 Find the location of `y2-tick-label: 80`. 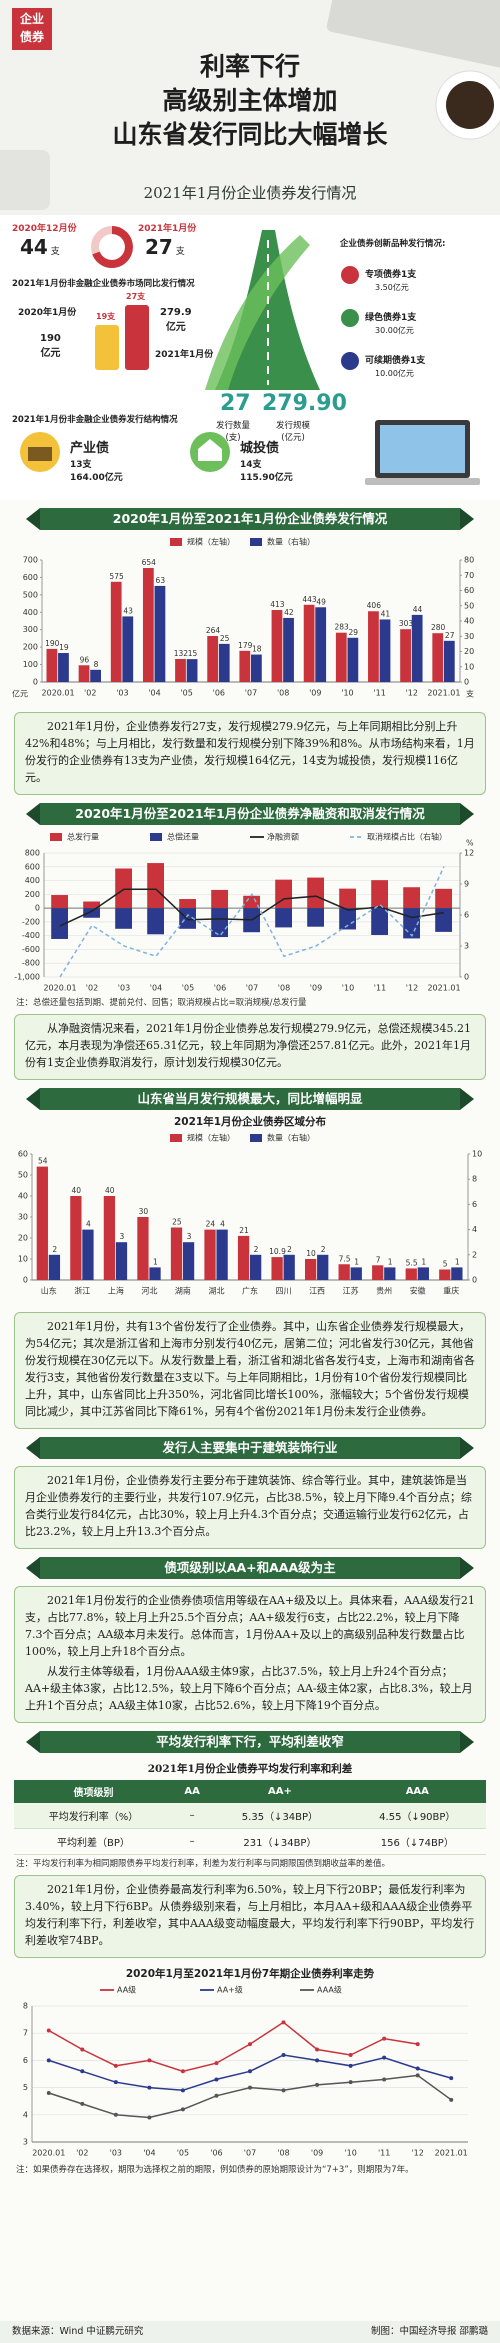

y2-tick-label: 80 is located at coordinates (469, 560).